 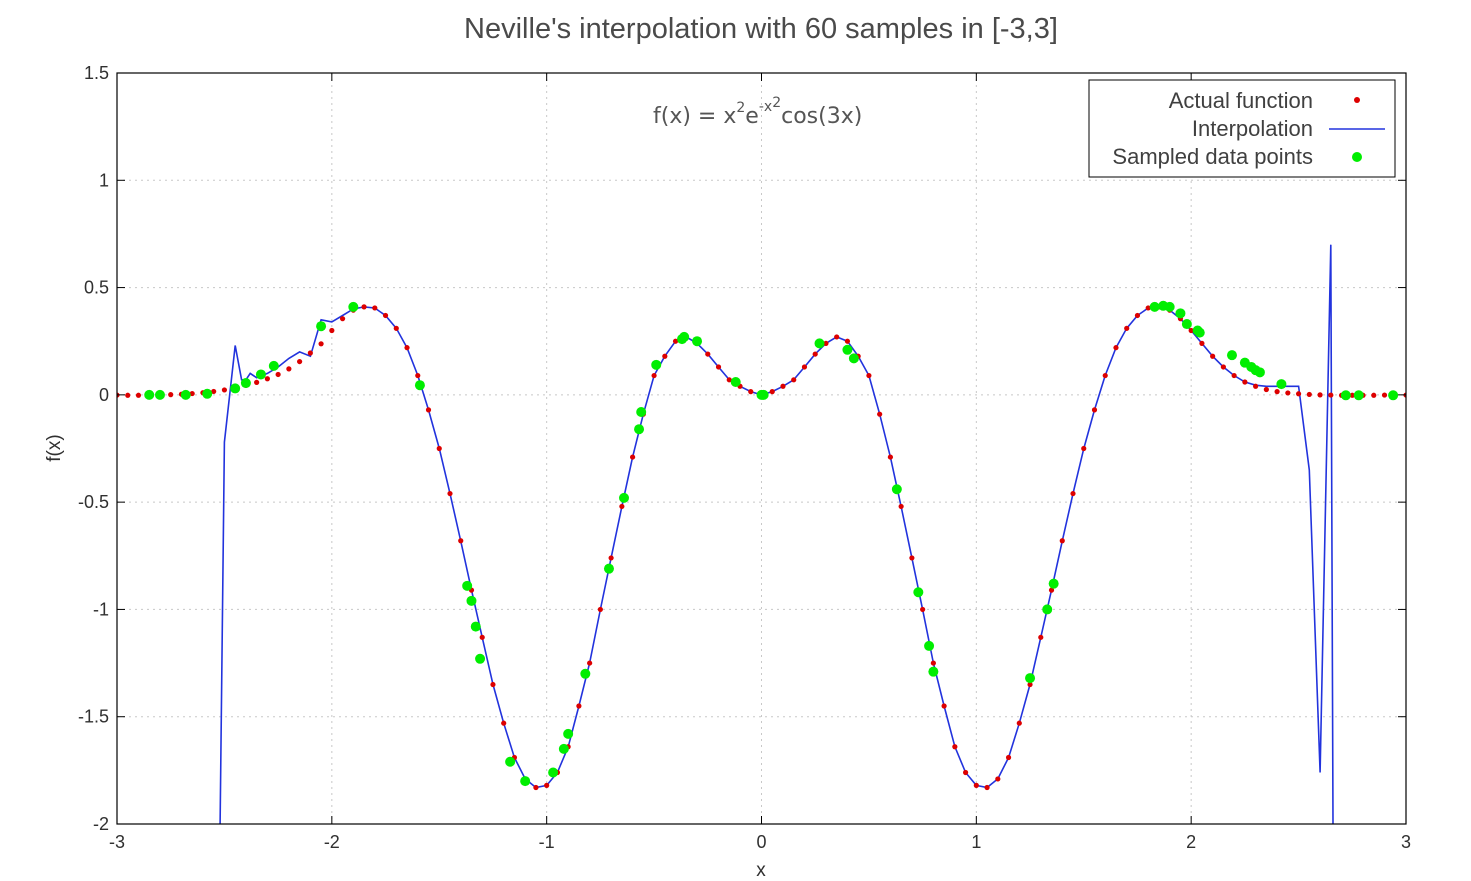 I want to click on legend-marker-samples, so click(x=1357, y=157).